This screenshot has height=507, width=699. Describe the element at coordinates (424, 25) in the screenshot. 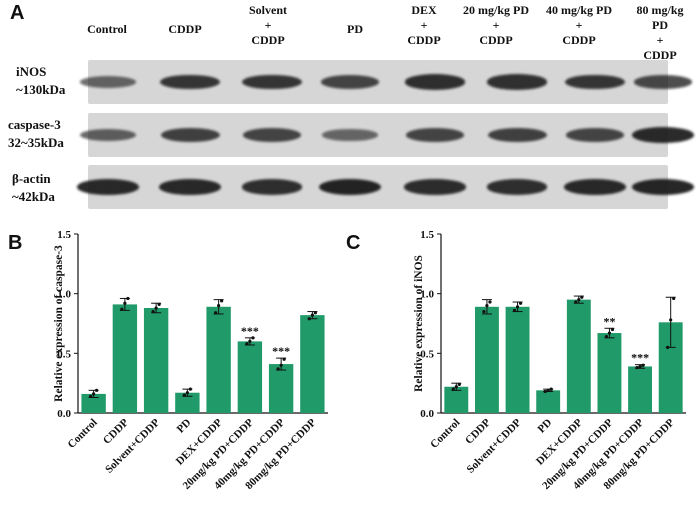

I see `lane-label: DEX + CDDP` at that location.